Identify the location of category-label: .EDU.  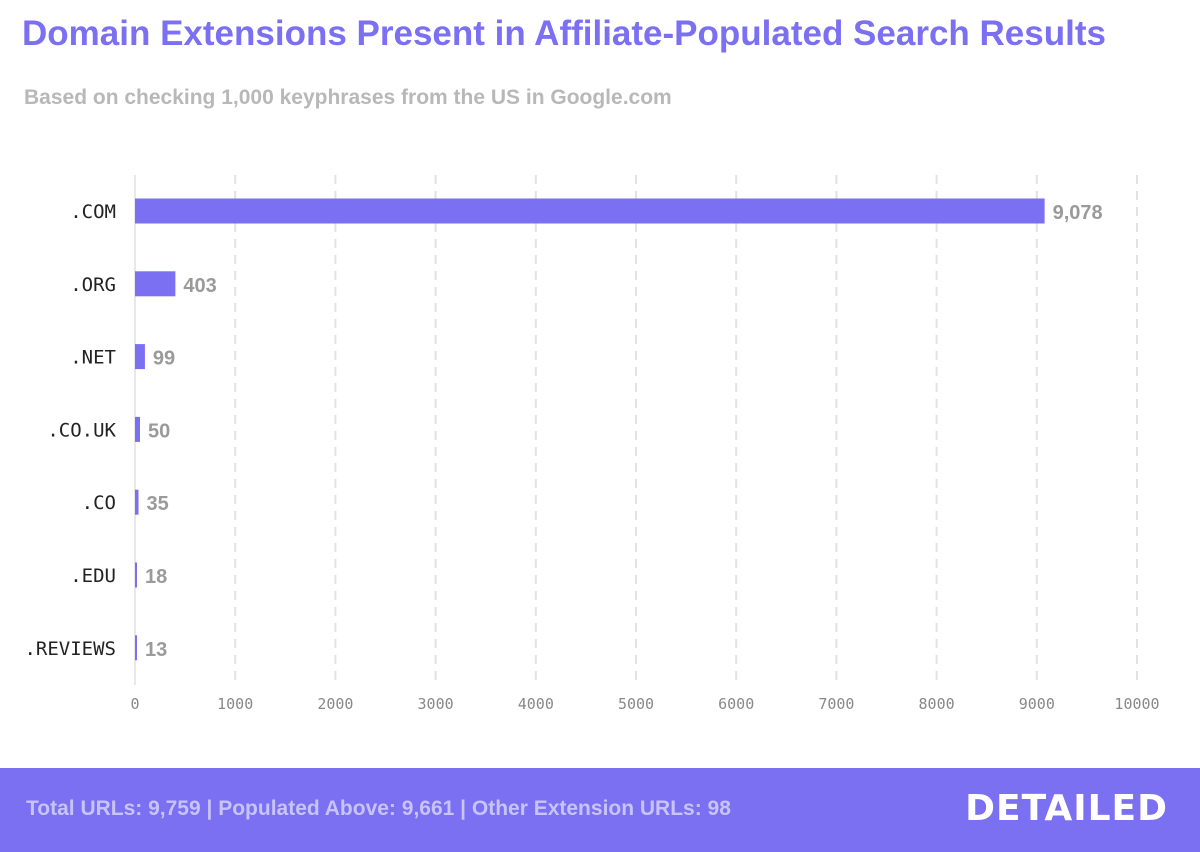
(93, 576).